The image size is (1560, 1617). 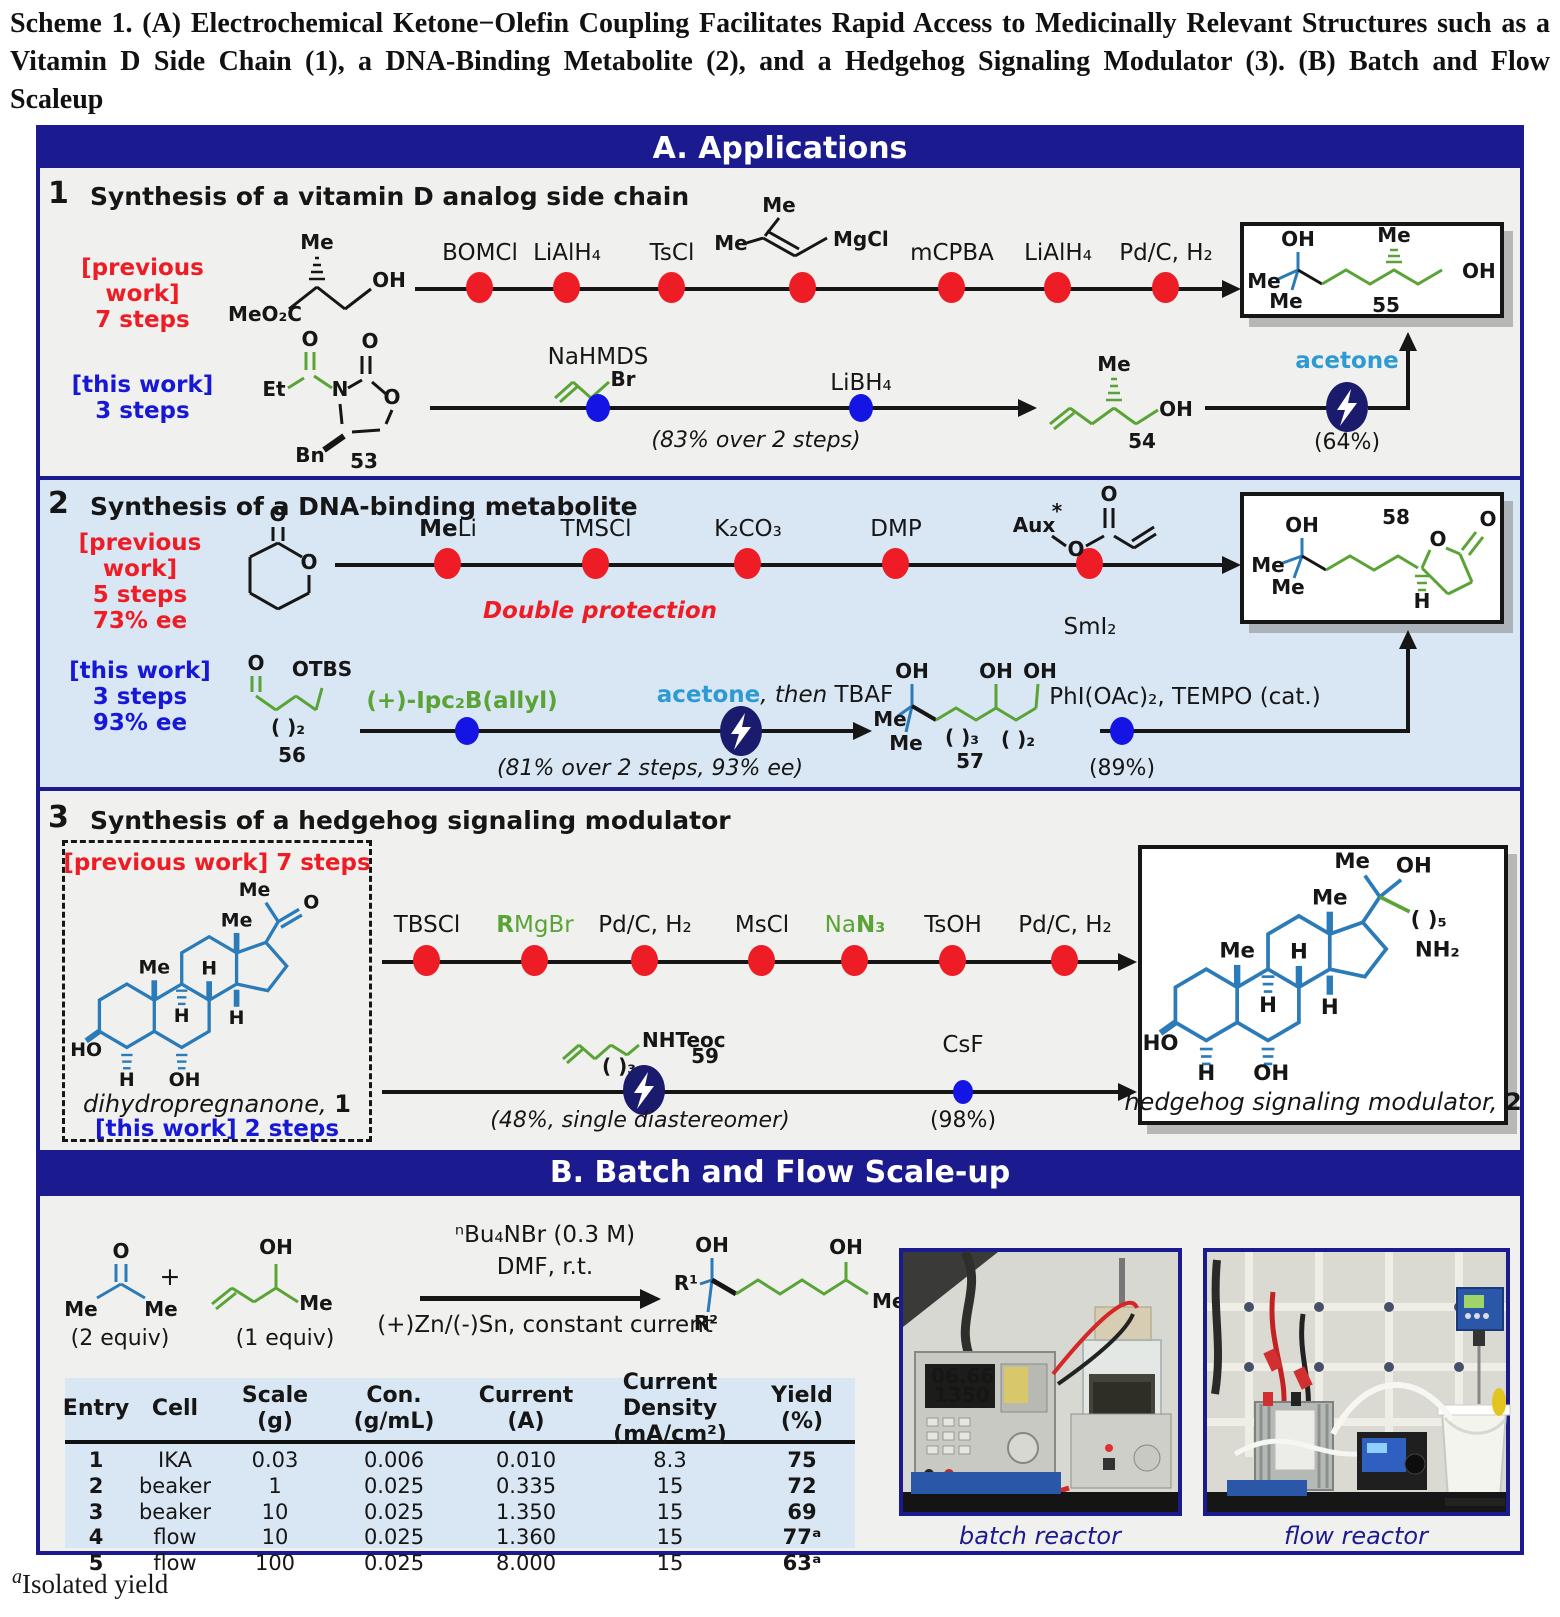 What do you see at coordinates (460, 1485) in the screenshot?
I see `table-row: 2 beaker 1 0.025 0.335 15 72` at bounding box center [460, 1485].